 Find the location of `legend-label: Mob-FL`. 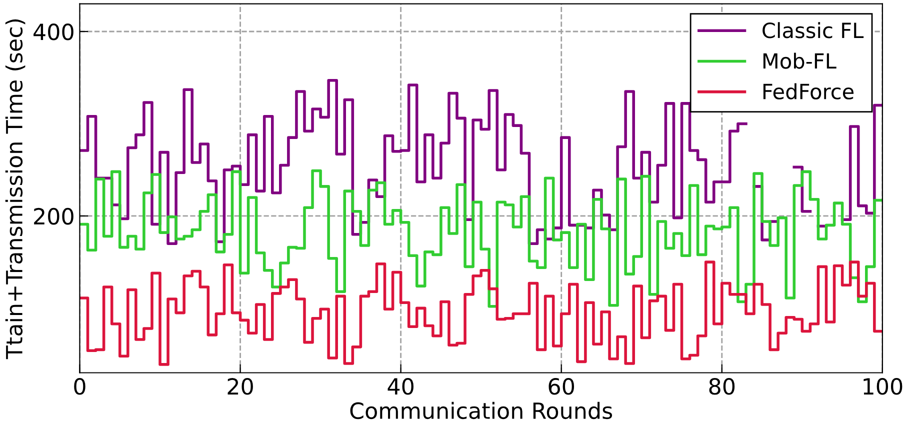

legend-label: Mob-FL is located at coordinates (799, 60).